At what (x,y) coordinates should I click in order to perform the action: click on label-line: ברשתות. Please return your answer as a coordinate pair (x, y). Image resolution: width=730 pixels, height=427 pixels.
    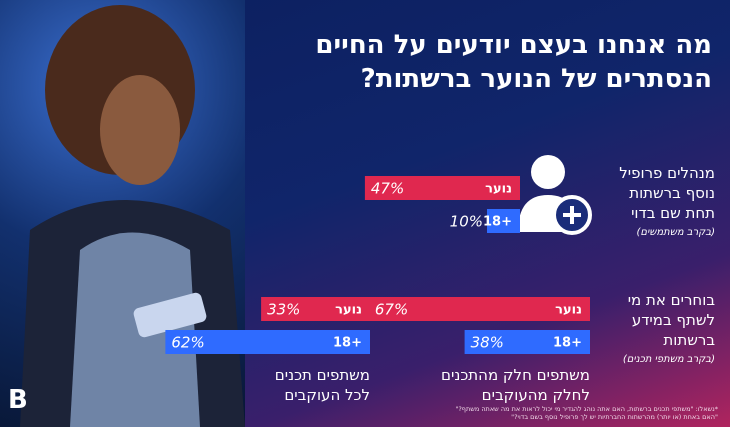
    Looking at the image, I should click on (689, 340).